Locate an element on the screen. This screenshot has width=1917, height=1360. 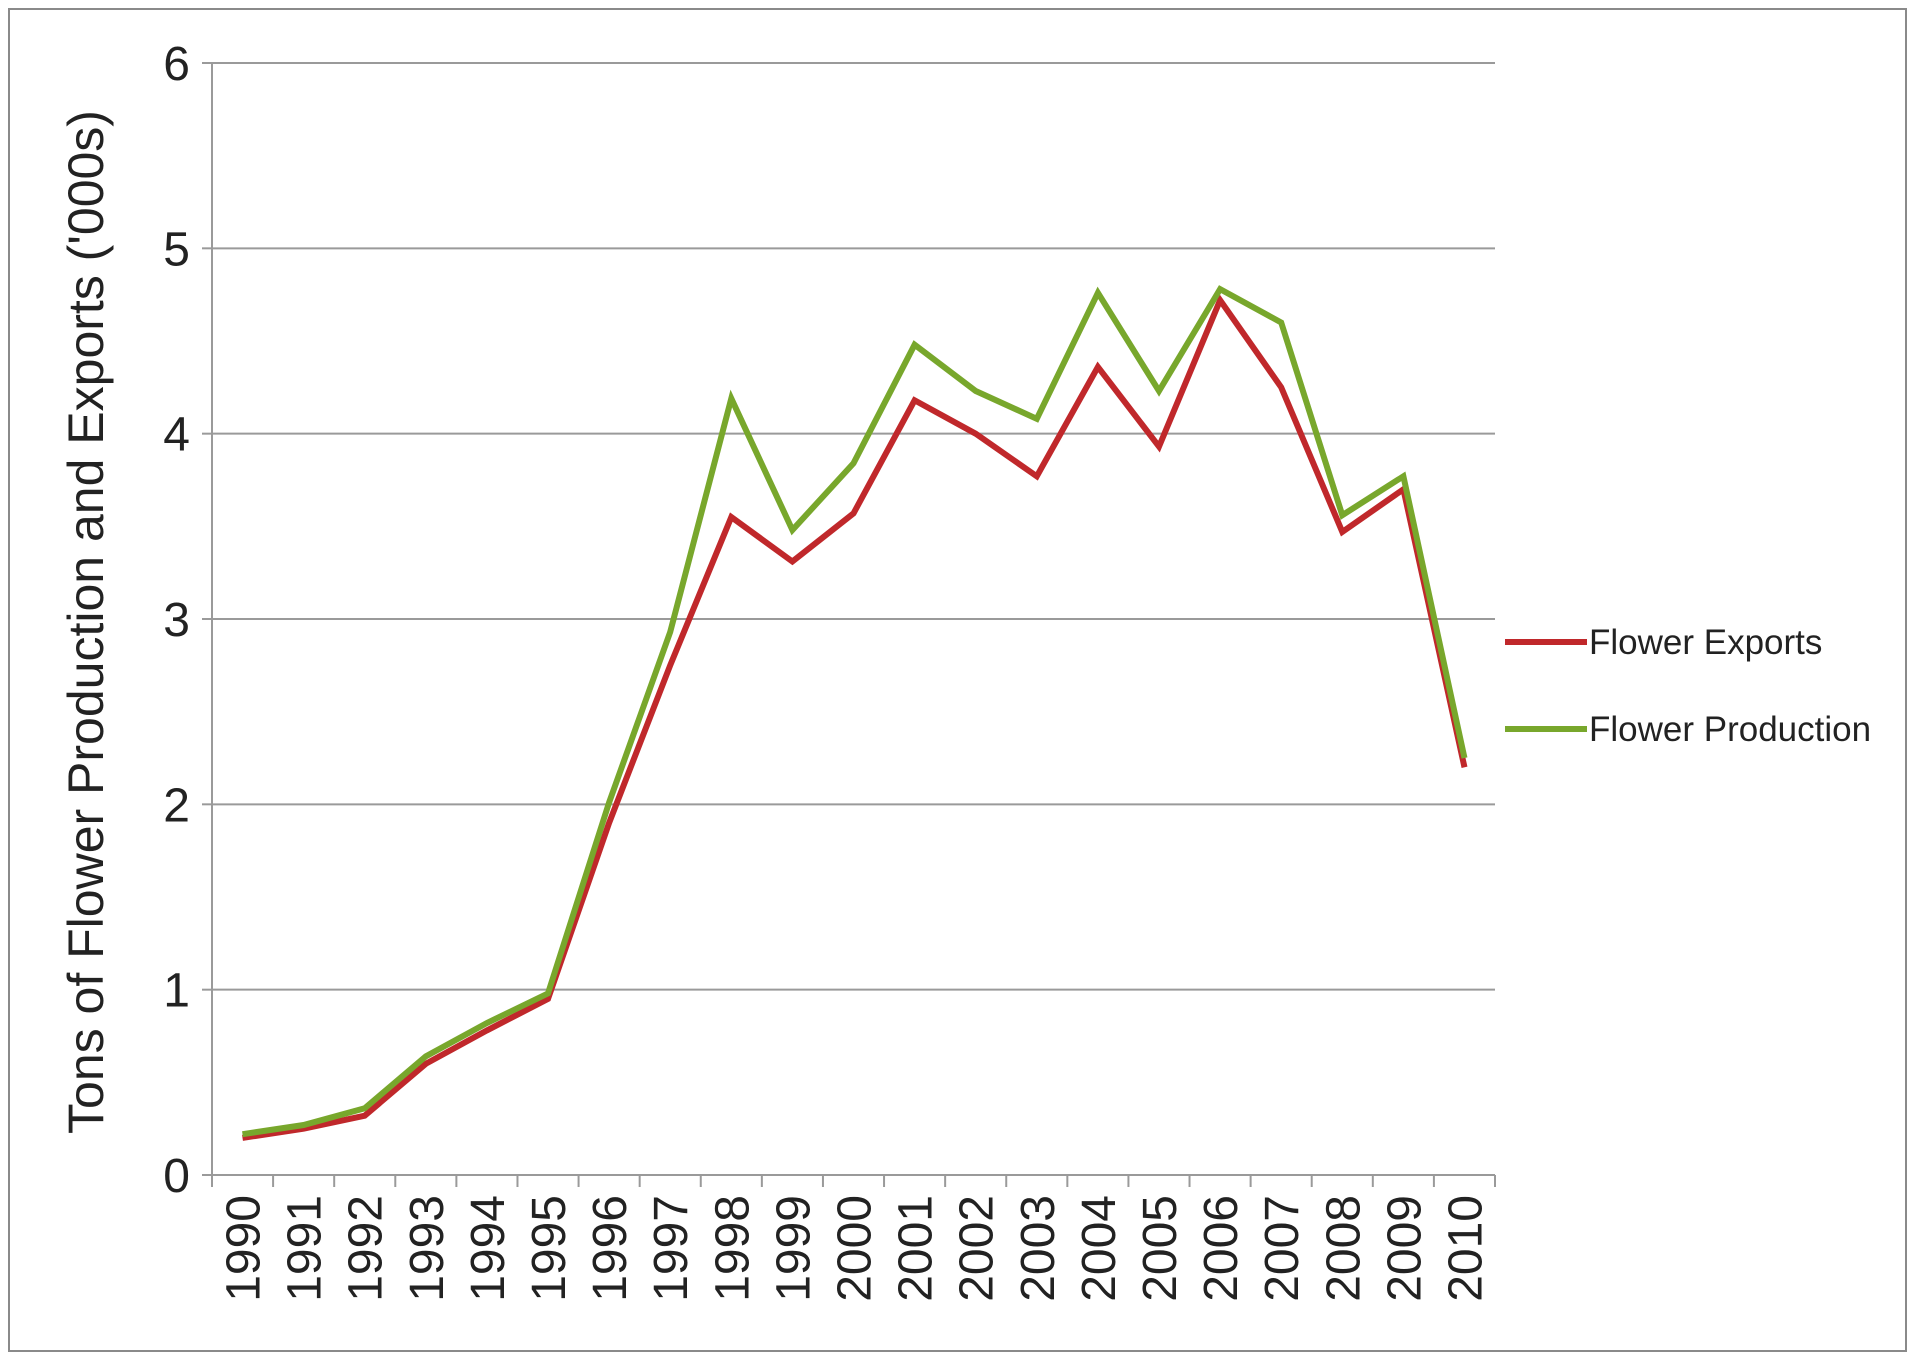
x-tick-label-2008: 2008 is located at coordinates (1343, 1248).